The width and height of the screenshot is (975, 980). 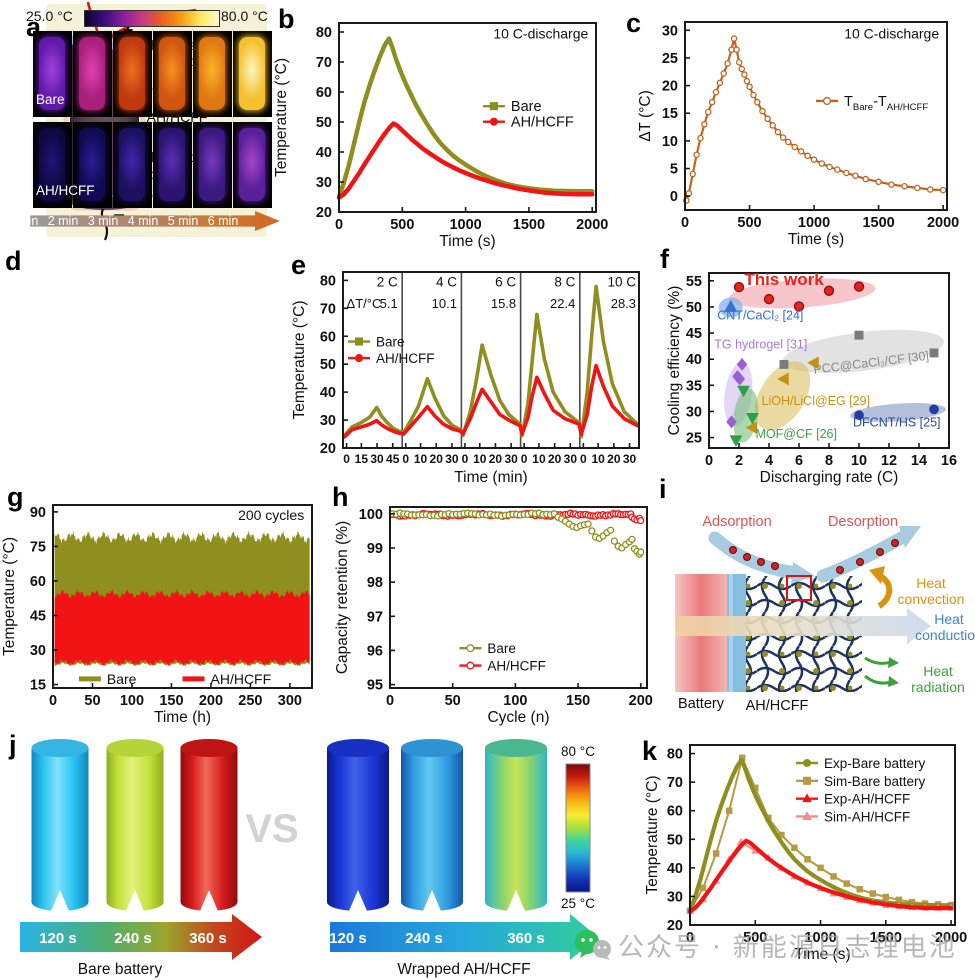 I want to click on svg-text: 200, so click(x=641, y=701).